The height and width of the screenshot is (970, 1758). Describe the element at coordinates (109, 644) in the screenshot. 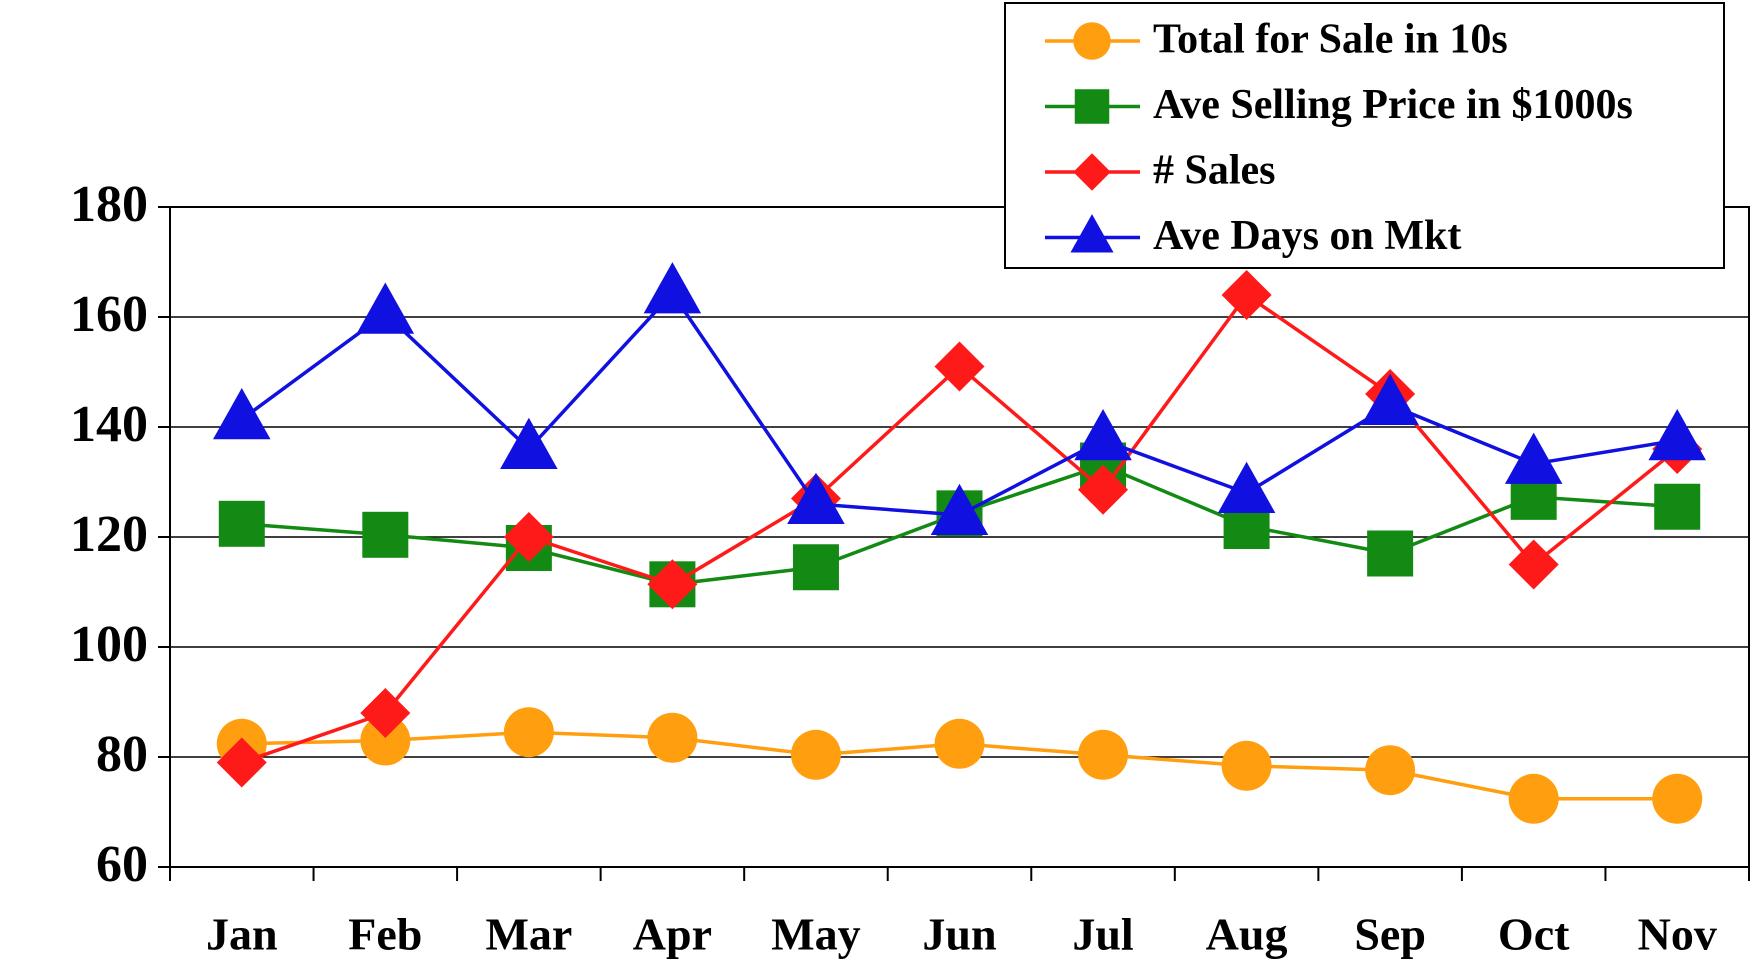

I see `y-tick-label: 100` at that location.